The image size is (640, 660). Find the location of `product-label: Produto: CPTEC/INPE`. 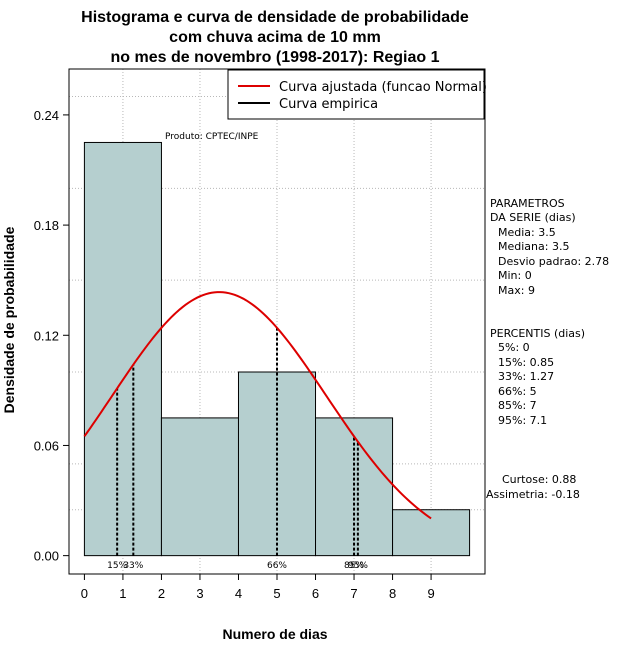

product-label: Produto: CPTEC/INPE is located at coordinates (212, 137).